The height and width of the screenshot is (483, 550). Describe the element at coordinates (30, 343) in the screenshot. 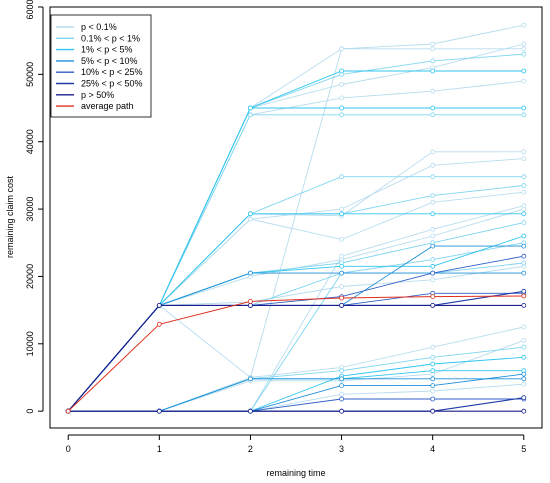

I see `y-tick-label: 10000` at that location.